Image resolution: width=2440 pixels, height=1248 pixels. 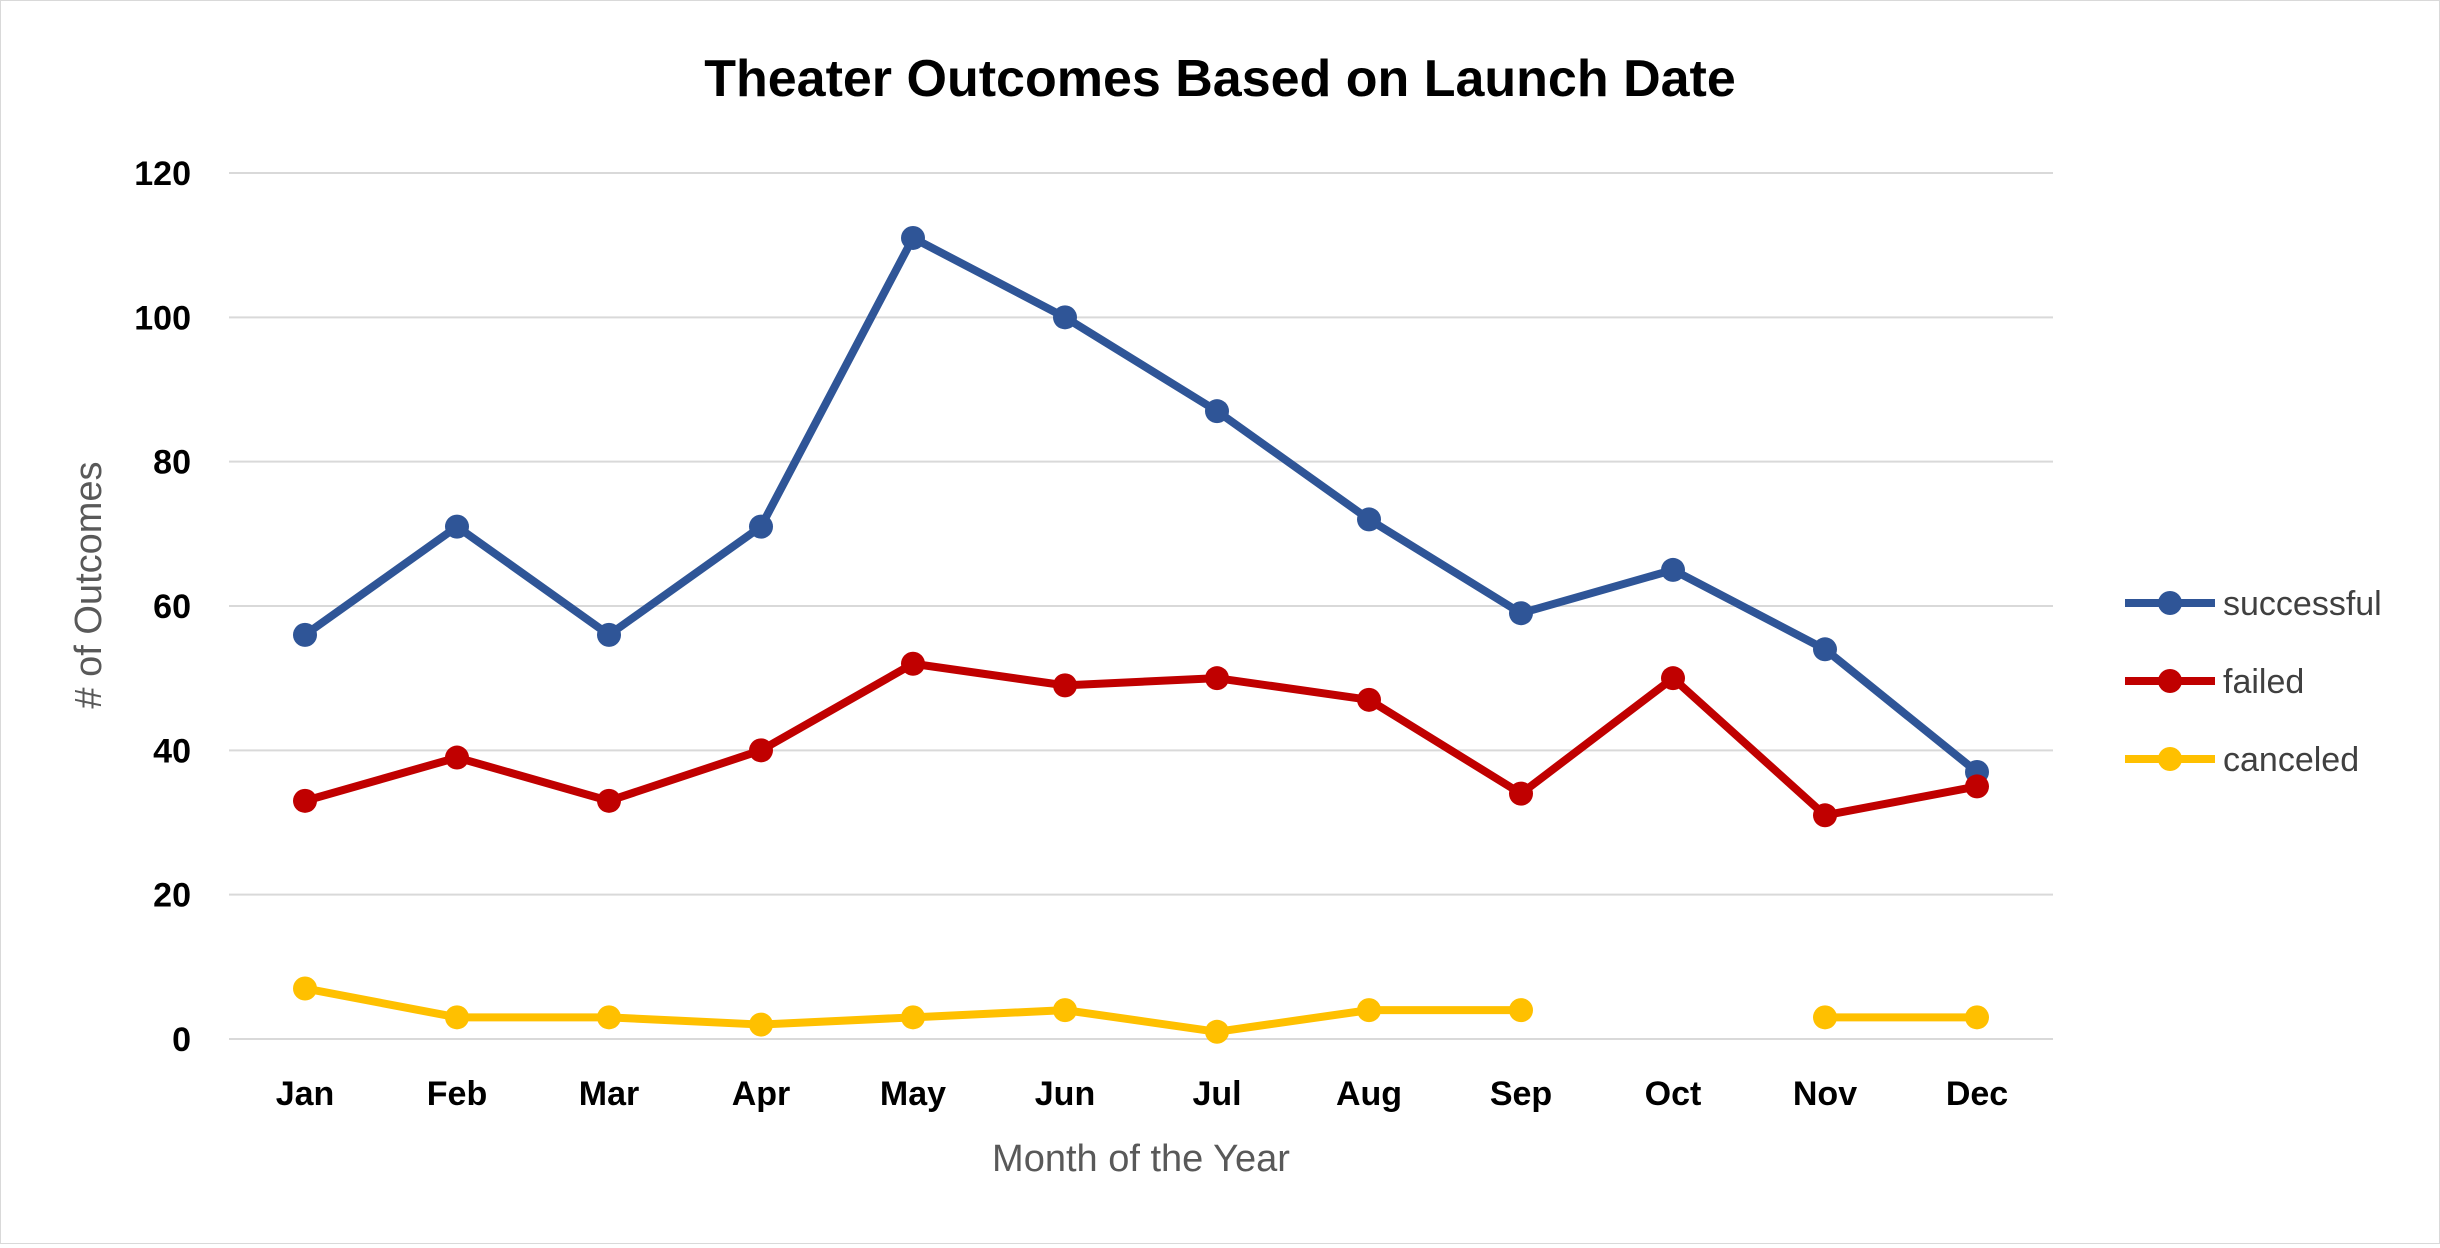 I want to click on x-axis-ticks: Jan Feb Mar Apr May Jun Jul Aug Sep Oct Nov Dec, so click(x=1142, y=1094).